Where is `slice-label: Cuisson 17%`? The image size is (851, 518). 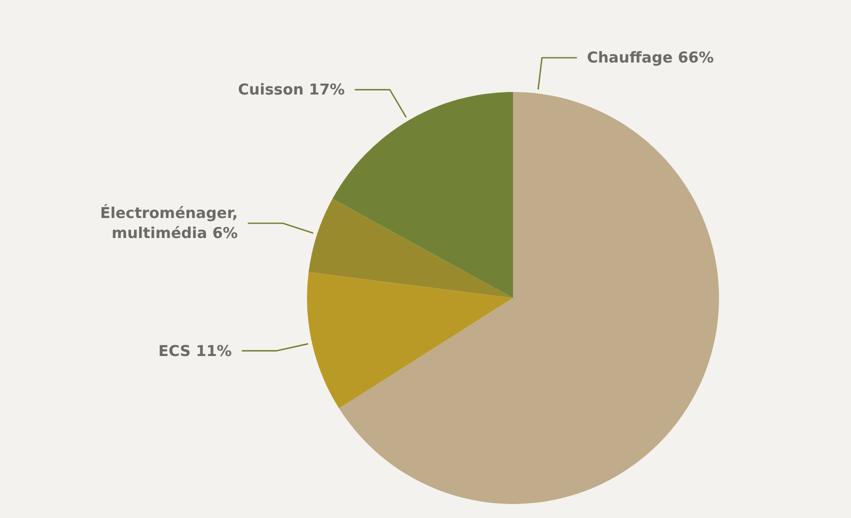
slice-label: Cuisson 17% is located at coordinates (291, 89).